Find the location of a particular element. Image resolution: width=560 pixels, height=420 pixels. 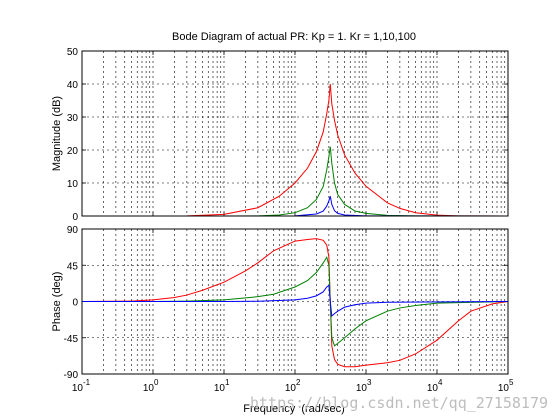

mag-ytick-label: 50 is located at coordinates (73, 52).